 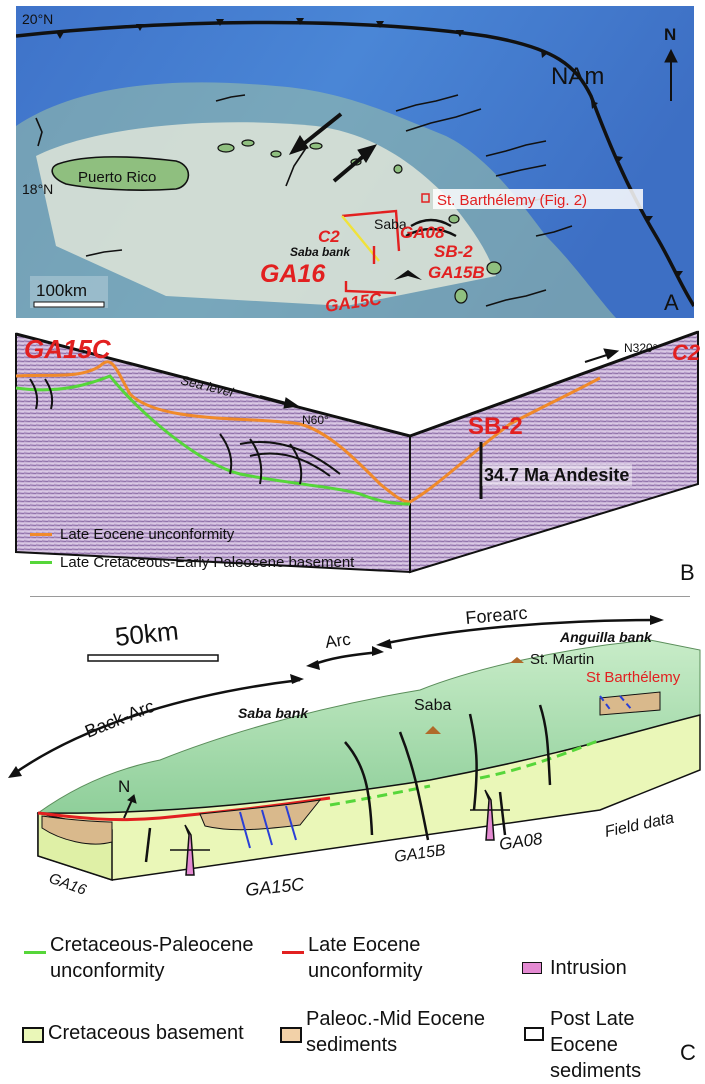 I want to click on panel-c-letter: C, so click(x=688, y=1052).